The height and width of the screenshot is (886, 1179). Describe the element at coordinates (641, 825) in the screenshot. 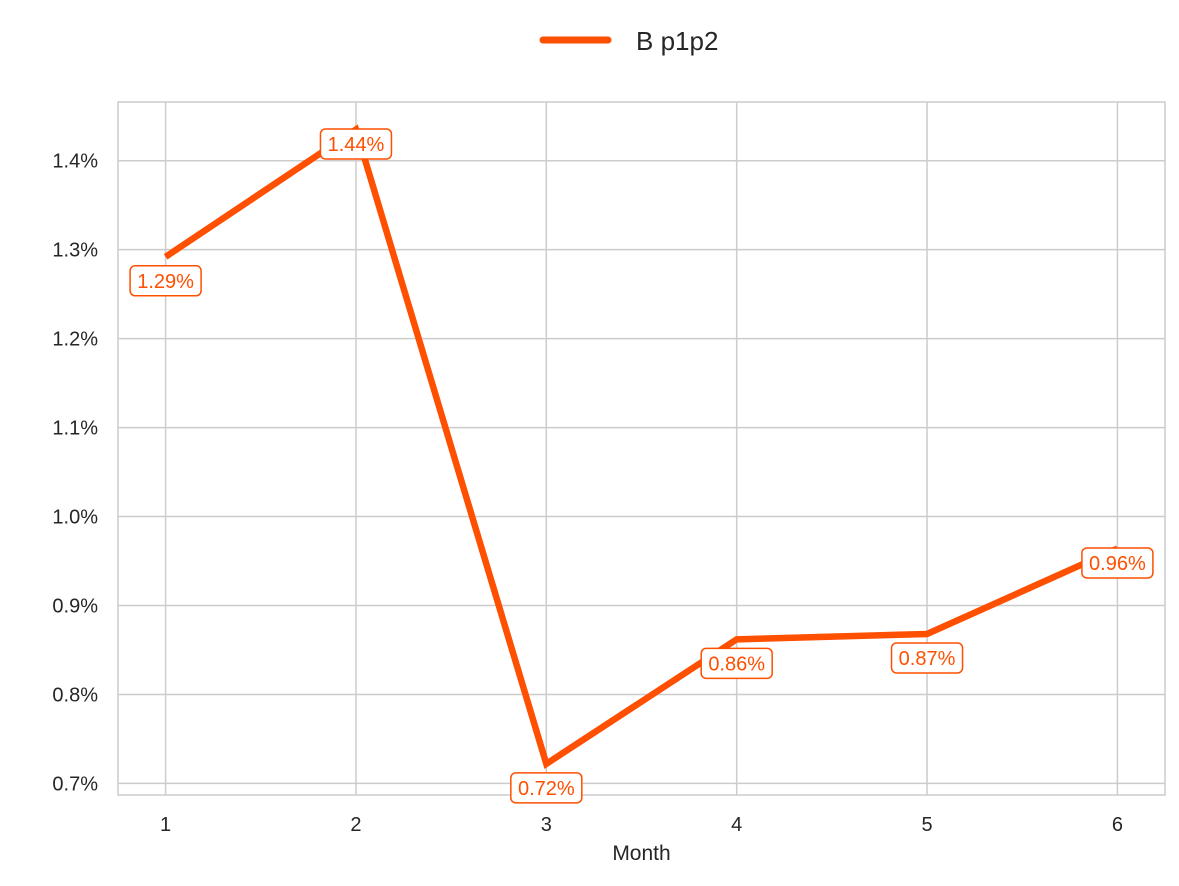

I see `x-axis-ticks: 1 2 3 4 5 6` at that location.